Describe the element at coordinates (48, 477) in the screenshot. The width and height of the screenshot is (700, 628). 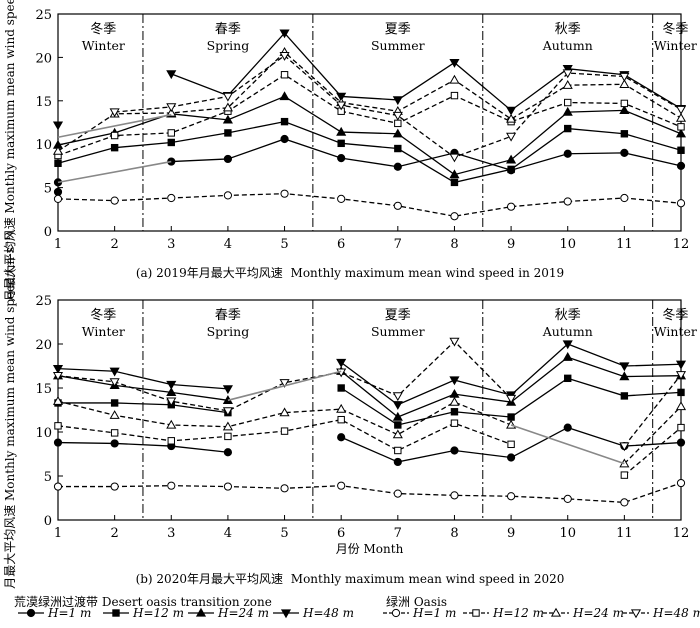
I see `y-tick-label: 5` at that location.